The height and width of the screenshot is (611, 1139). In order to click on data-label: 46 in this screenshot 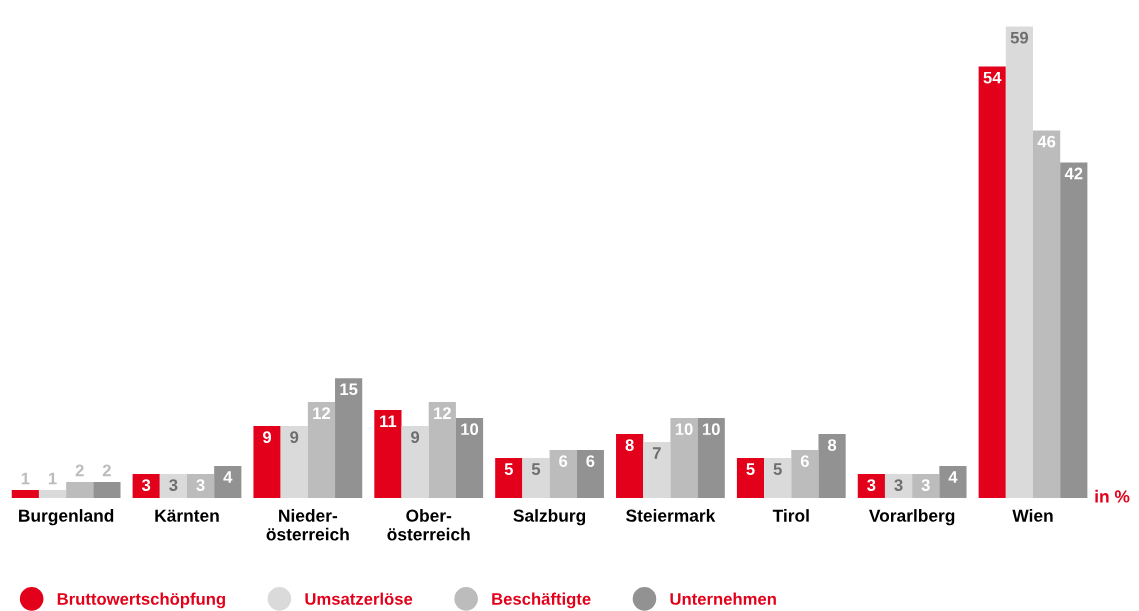, I will do `click(1046, 141)`.